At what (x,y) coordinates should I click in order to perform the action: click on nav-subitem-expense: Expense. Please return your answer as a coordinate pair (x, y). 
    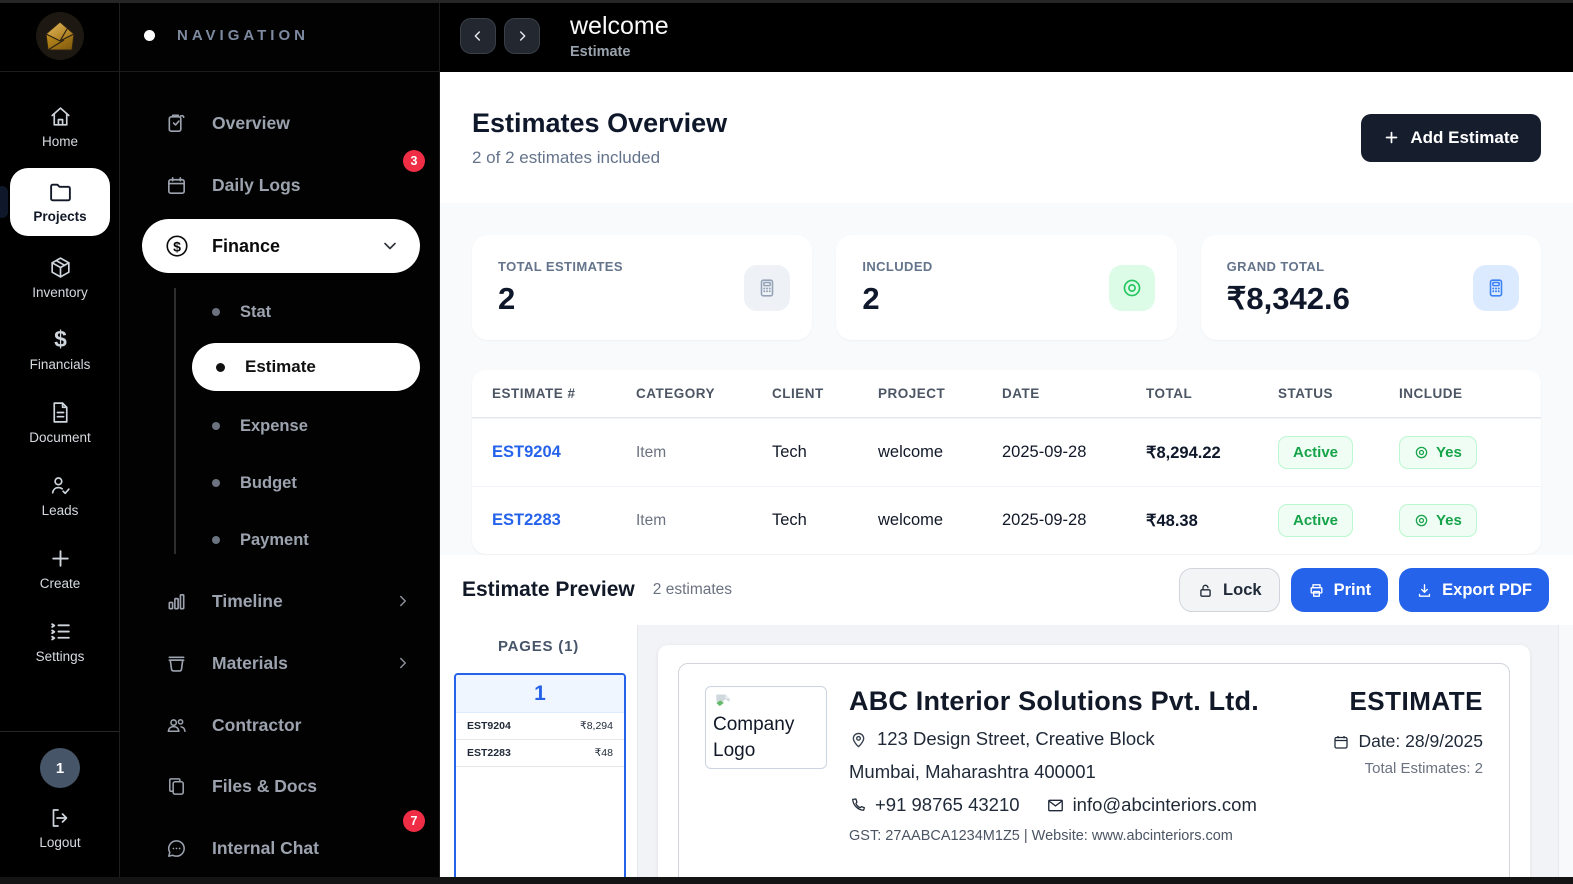
    Looking at the image, I should click on (260, 426).